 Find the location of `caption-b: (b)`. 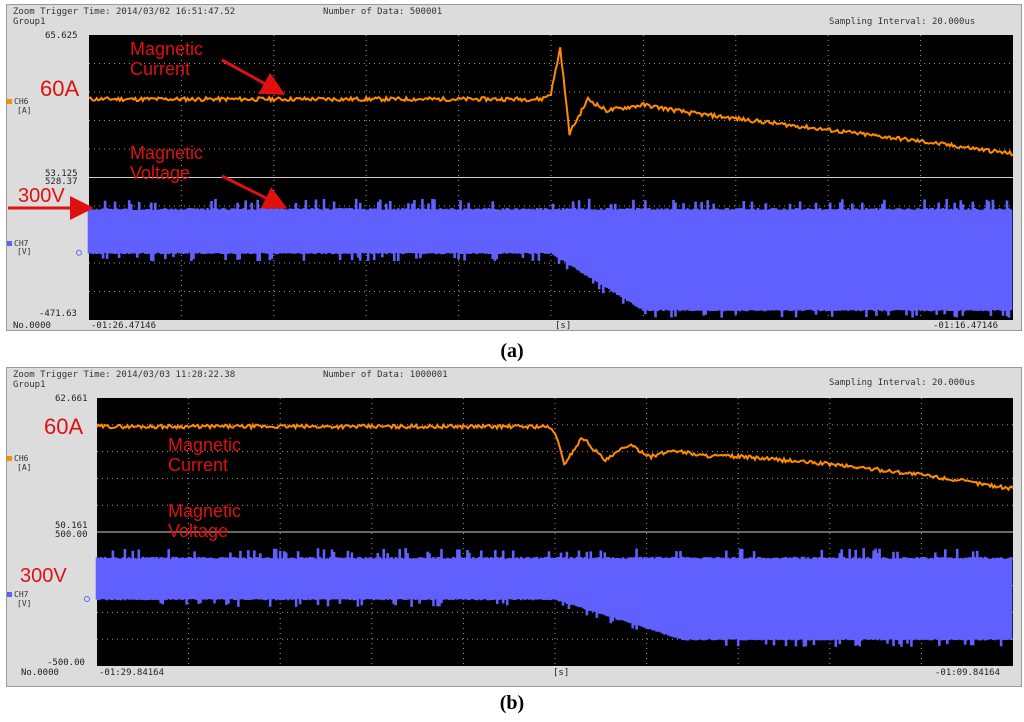

caption-b: (b) is located at coordinates (512, 703).